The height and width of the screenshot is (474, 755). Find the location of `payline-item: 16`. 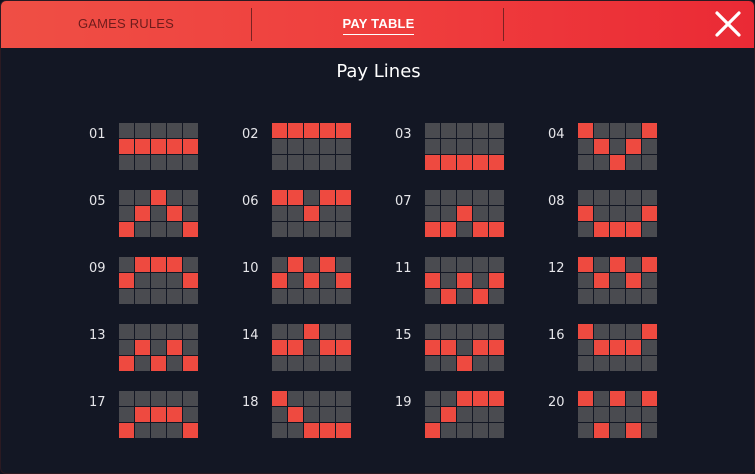

payline-item: 16 is located at coordinates (628, 349).